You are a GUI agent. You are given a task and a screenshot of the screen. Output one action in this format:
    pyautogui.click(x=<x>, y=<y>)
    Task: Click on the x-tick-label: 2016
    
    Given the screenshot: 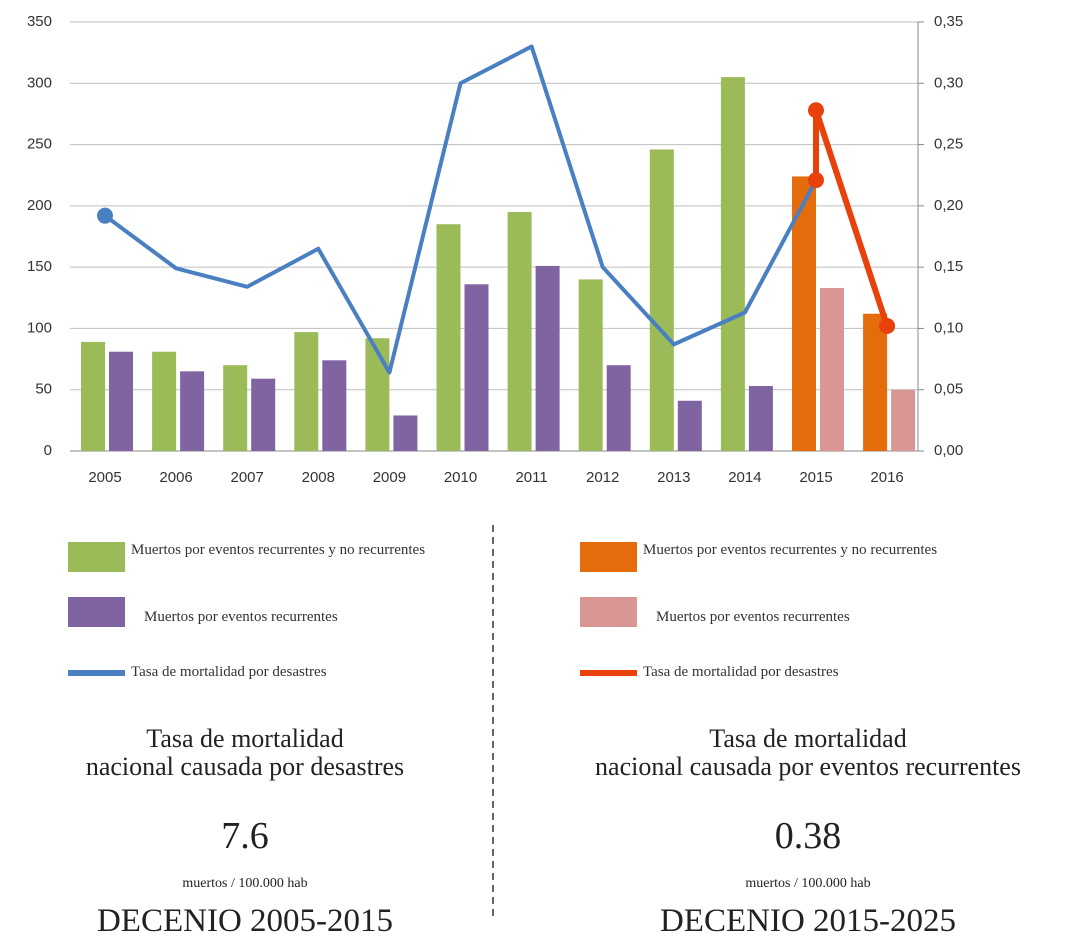 What is the action you would take?
    pyautogui.click(x=886, y=477)
    